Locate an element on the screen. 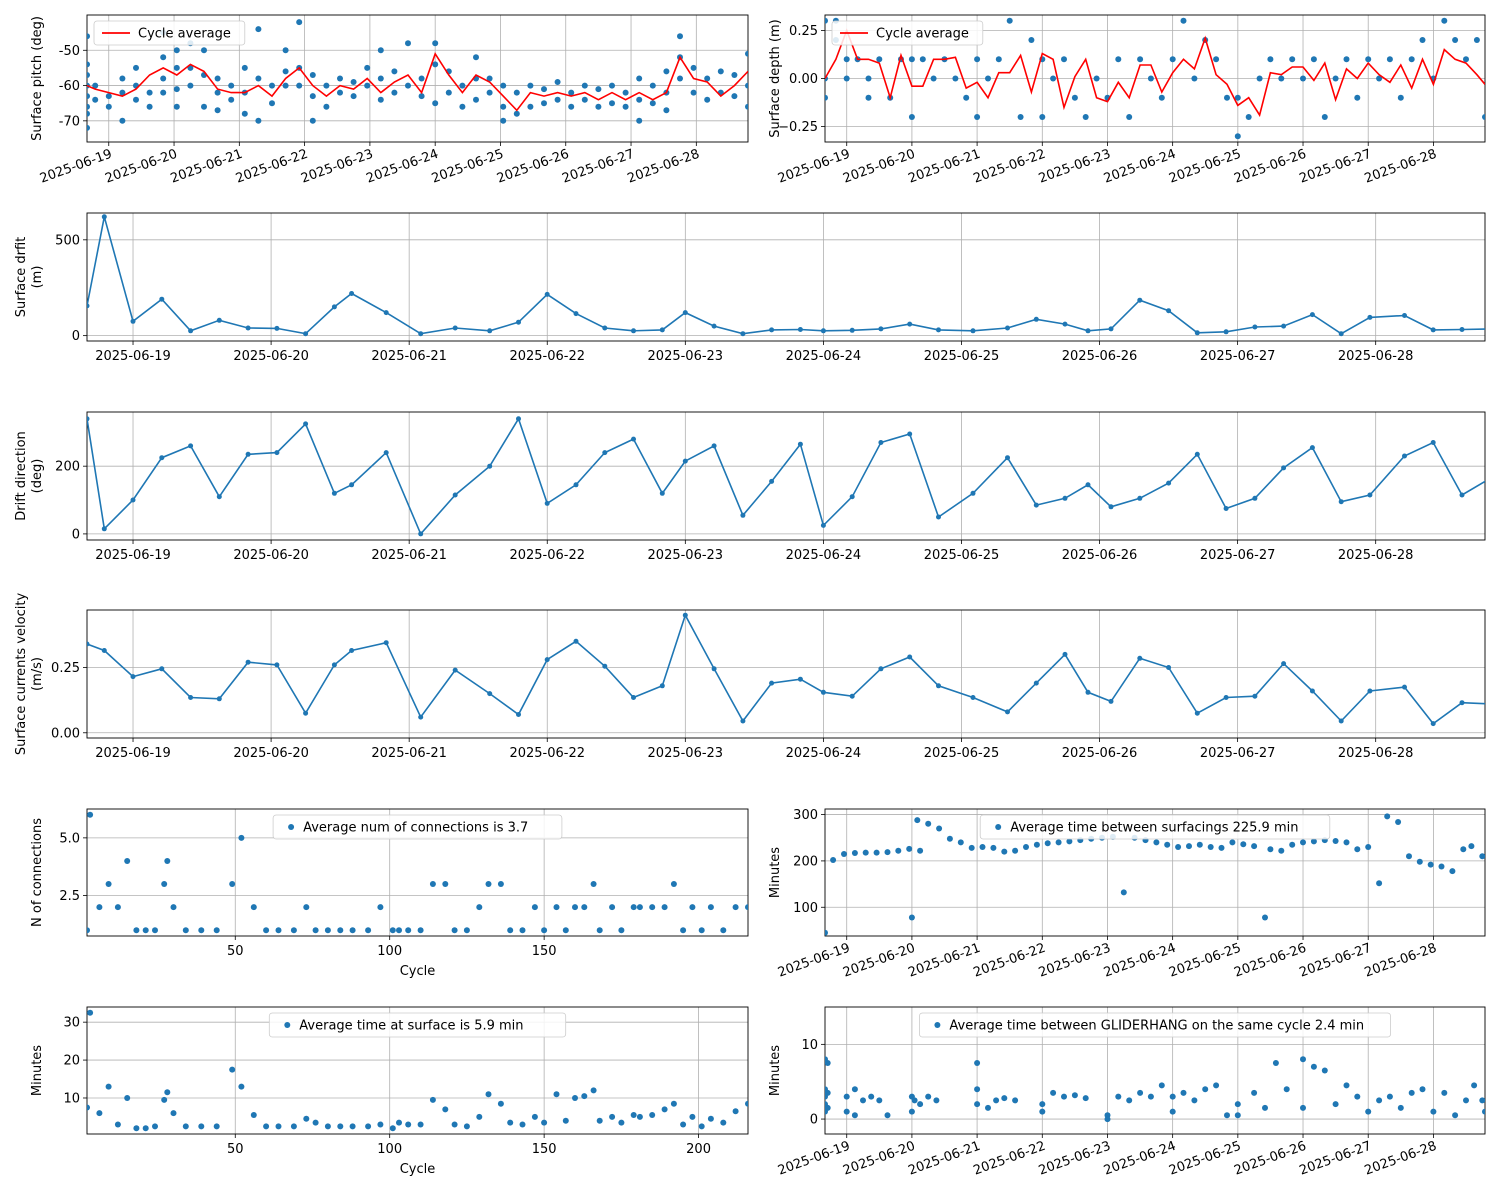 The width and height of the screenshot is (1500, 1200). legend-dot-swatch is located at coordinates (291, 827).